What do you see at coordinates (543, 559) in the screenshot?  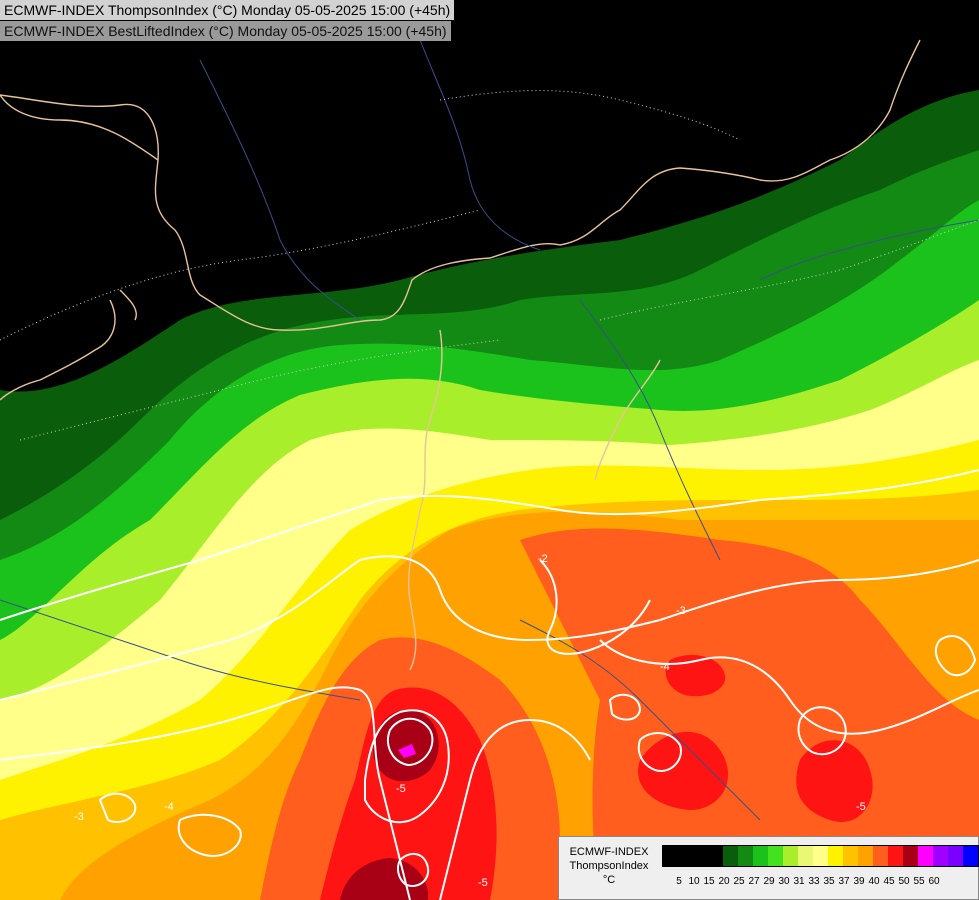 I see `contour-label: -2` at bounding box center [543, 559].